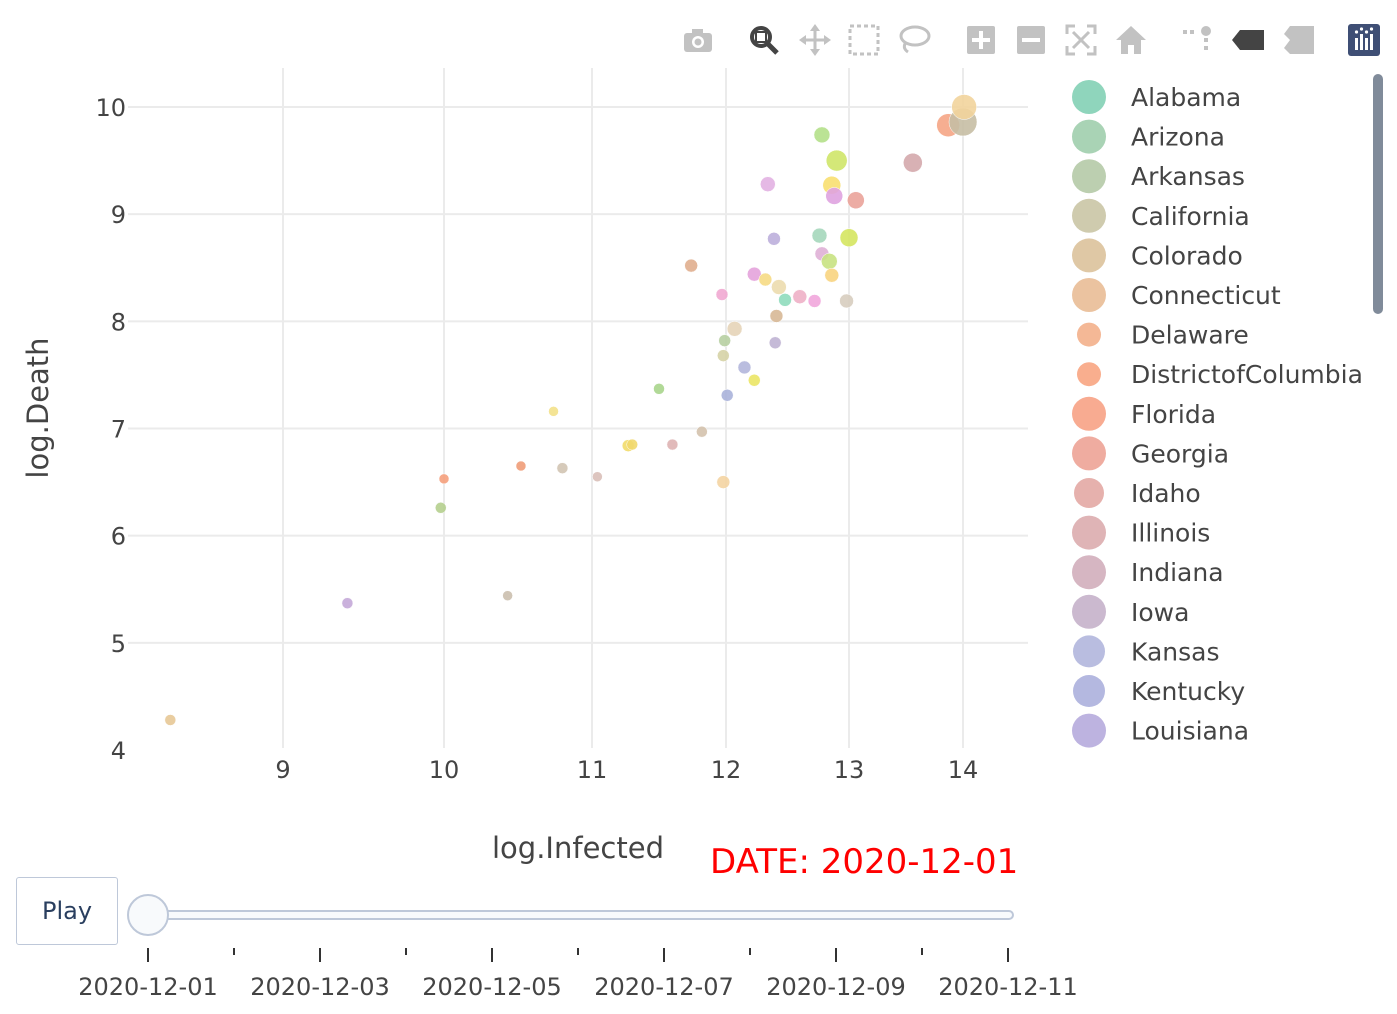 The height and width of the screenshot is (1014, 1397). Describe the element at coordinates (815, 40) in the screenshot. I see `pan-button` at that location.